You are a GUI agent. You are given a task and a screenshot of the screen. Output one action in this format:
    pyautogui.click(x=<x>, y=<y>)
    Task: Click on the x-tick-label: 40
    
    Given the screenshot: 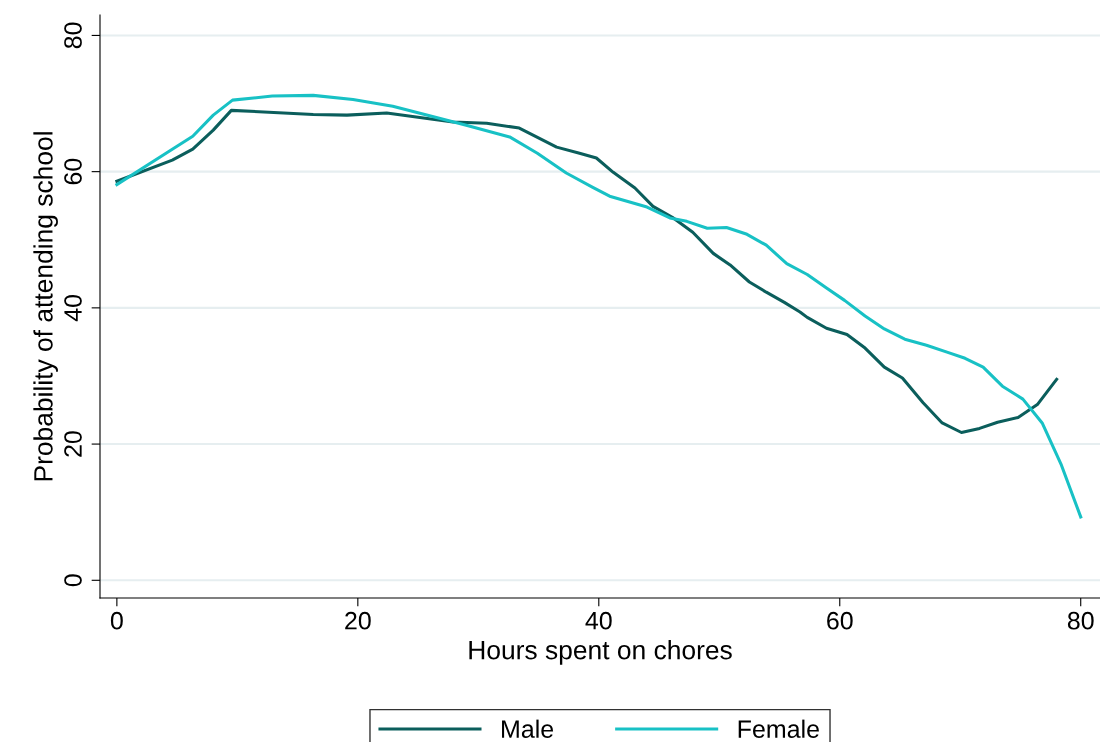 What is the action you would take?
    pyautogui.click(x=598, y=620)
    